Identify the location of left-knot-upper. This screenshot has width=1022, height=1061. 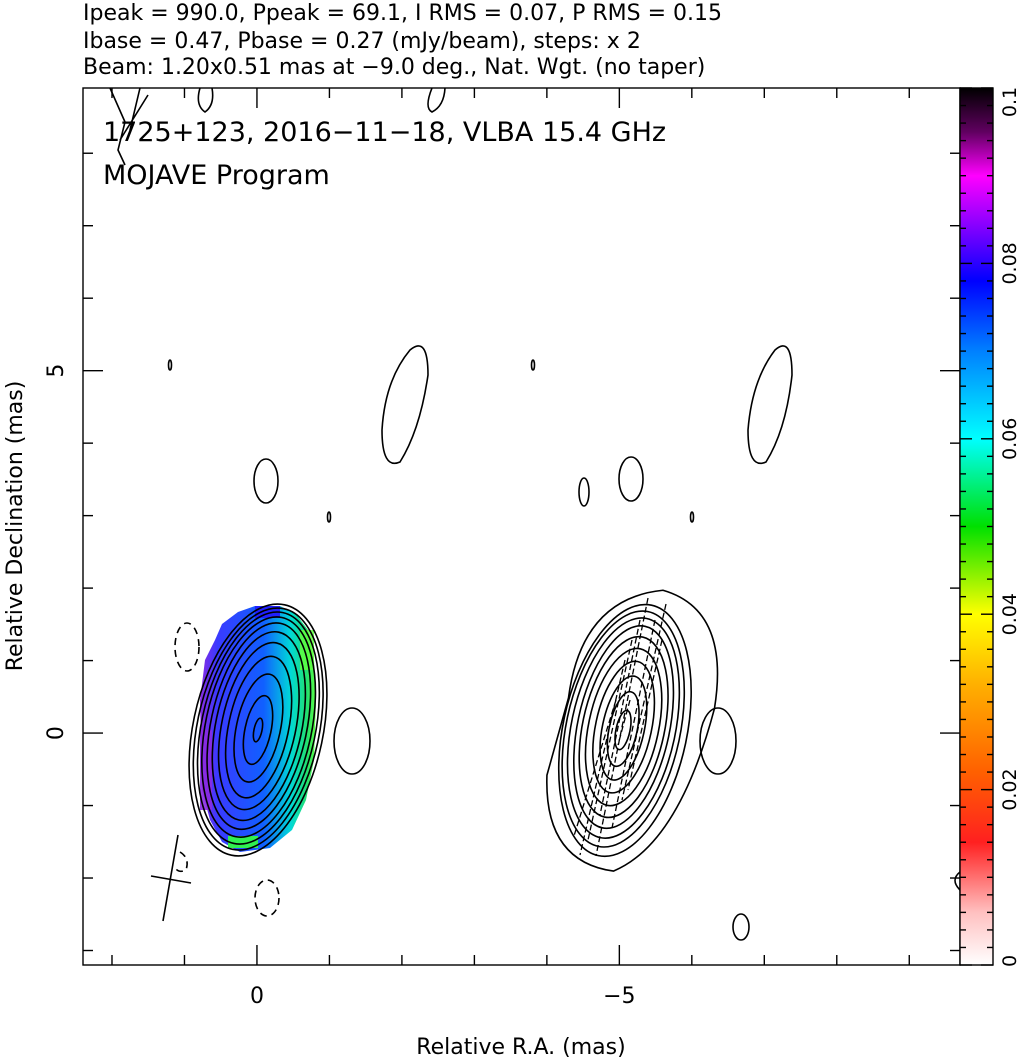
(266, 481).